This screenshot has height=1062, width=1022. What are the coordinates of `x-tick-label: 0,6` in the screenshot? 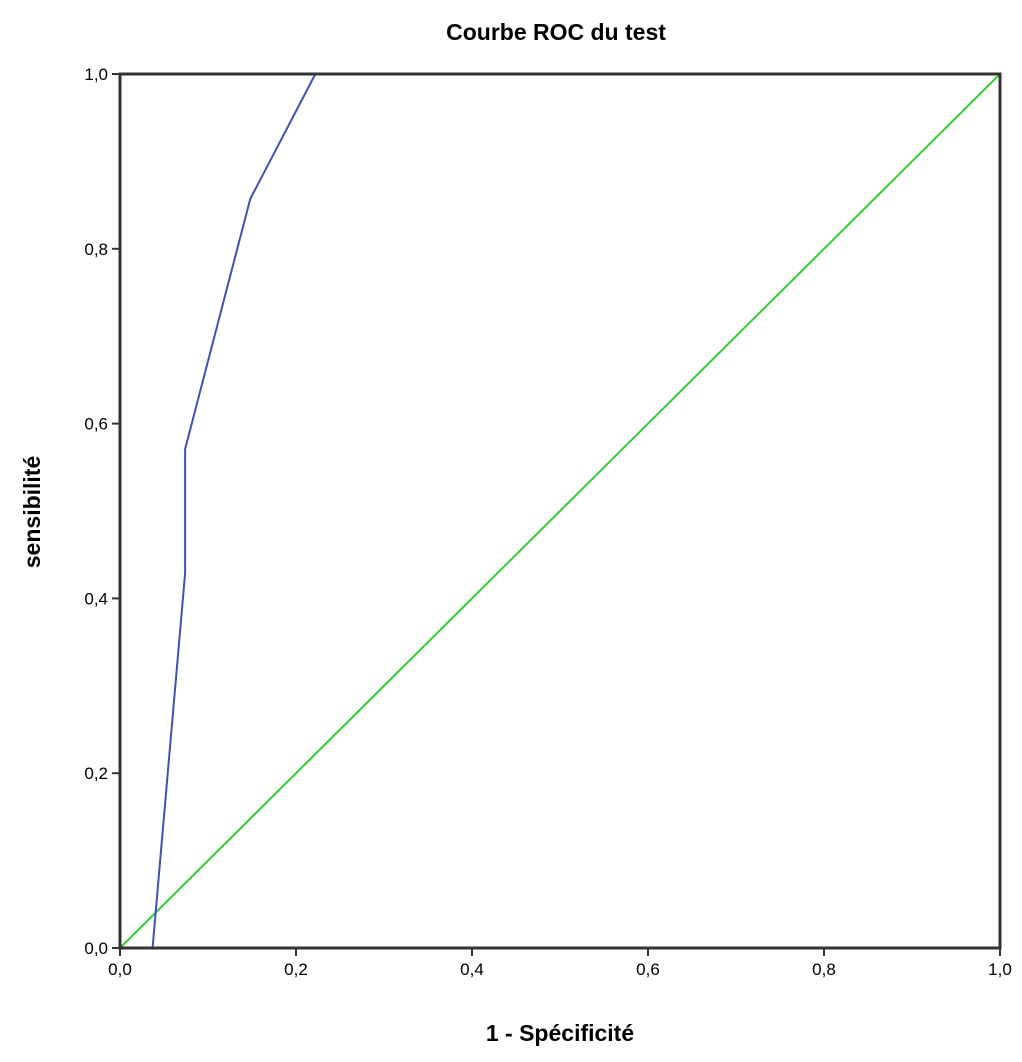 It's located at (648, 969).